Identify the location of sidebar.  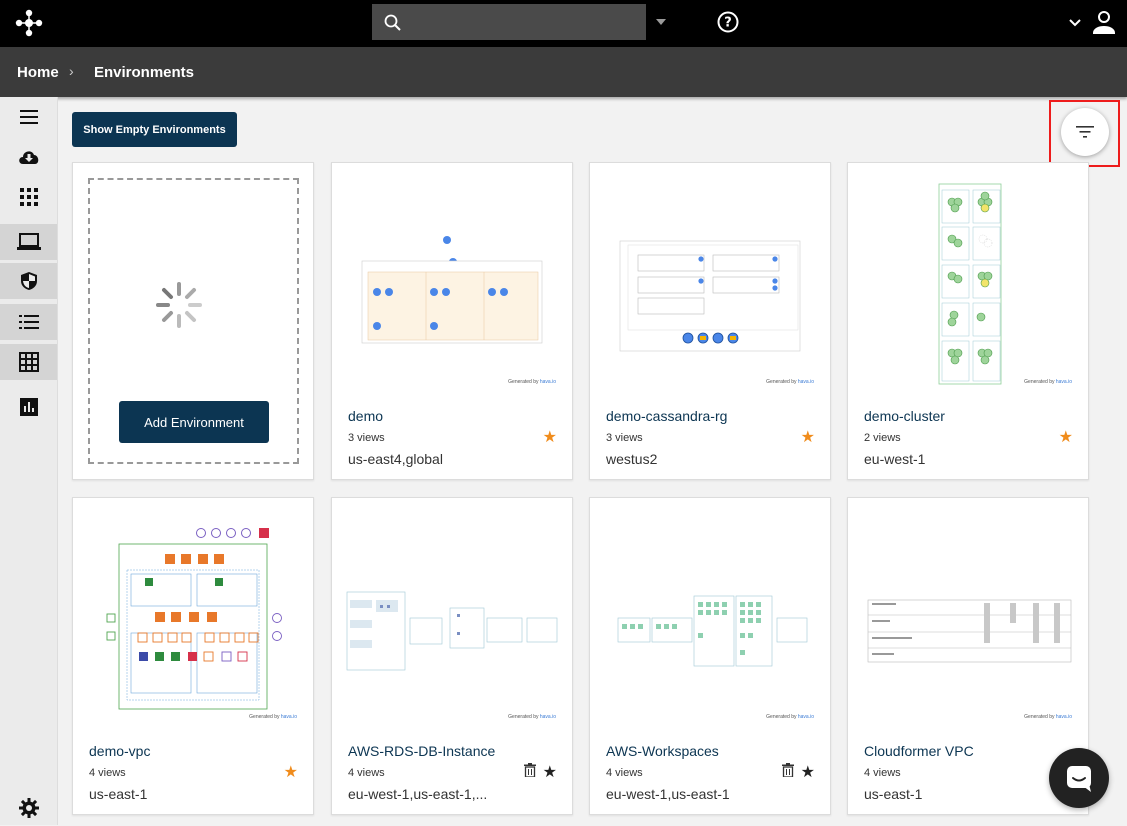
(29, 461).